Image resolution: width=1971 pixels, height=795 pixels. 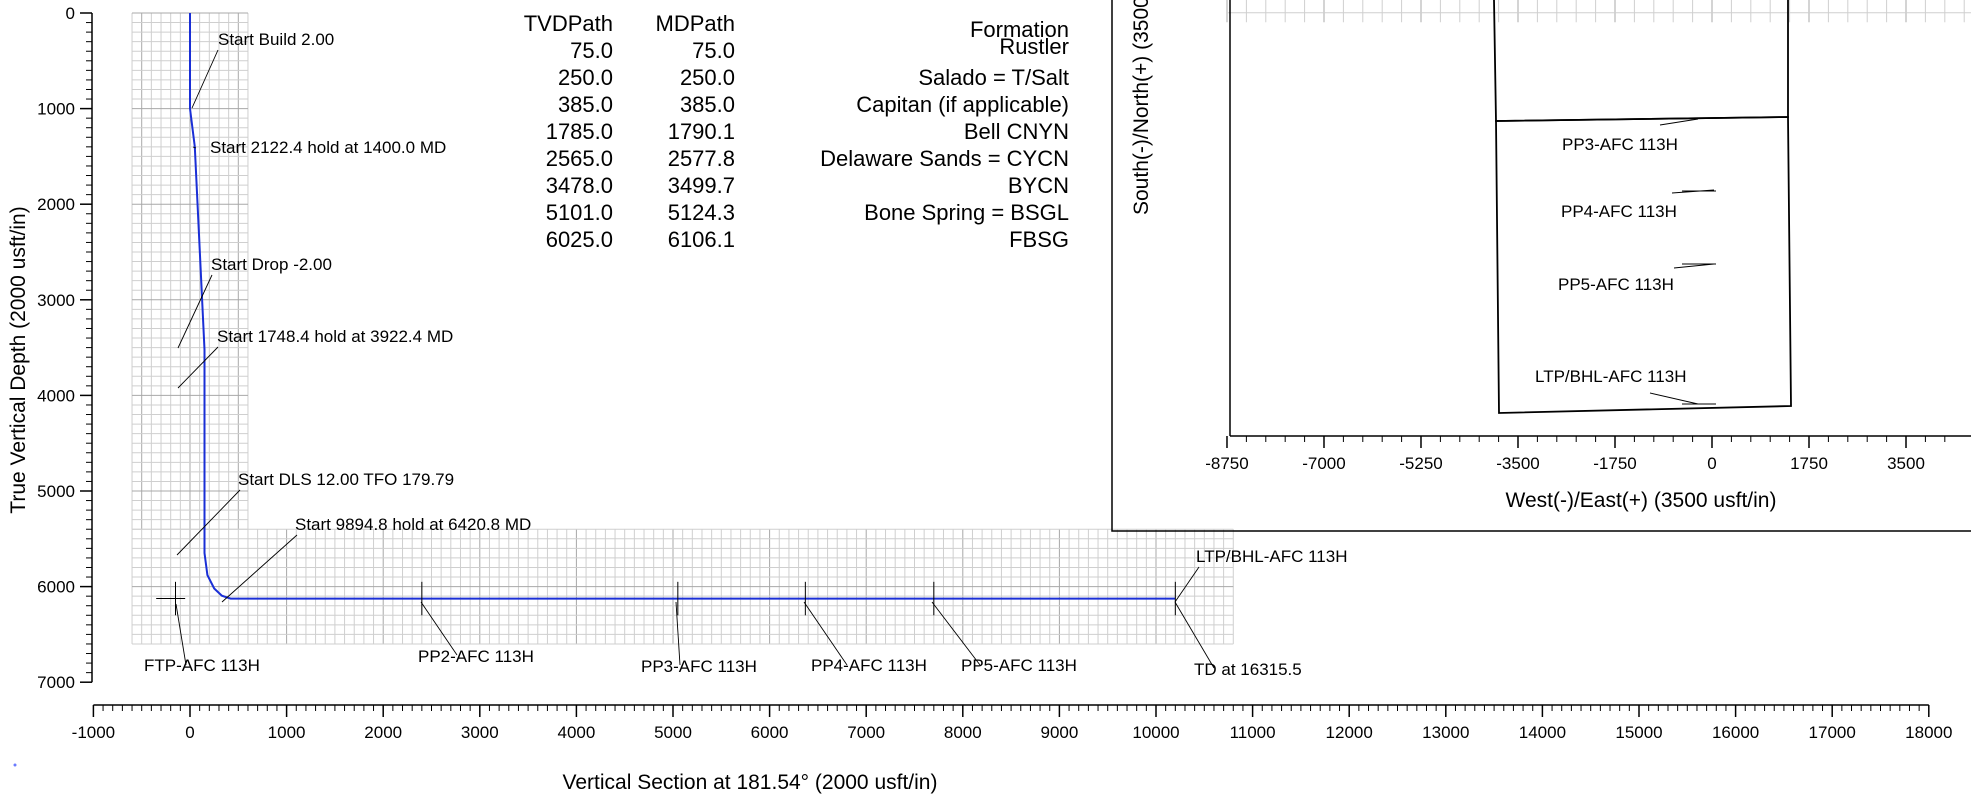 I want to click on table-cell-md: 1790.1, so click(x=701, y=131).